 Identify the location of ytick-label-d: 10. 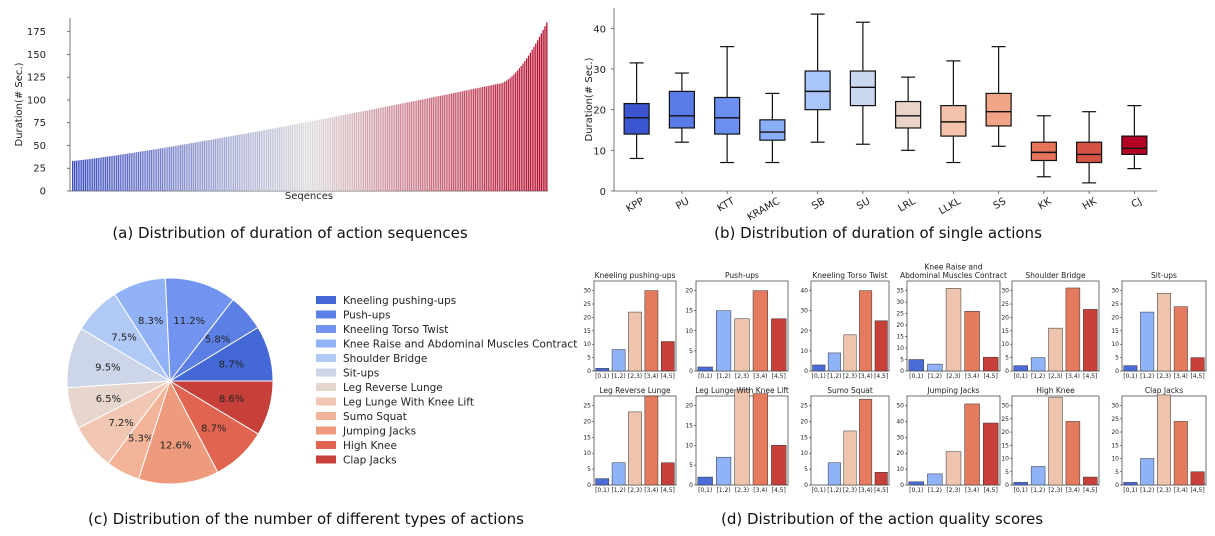
(587, 453).